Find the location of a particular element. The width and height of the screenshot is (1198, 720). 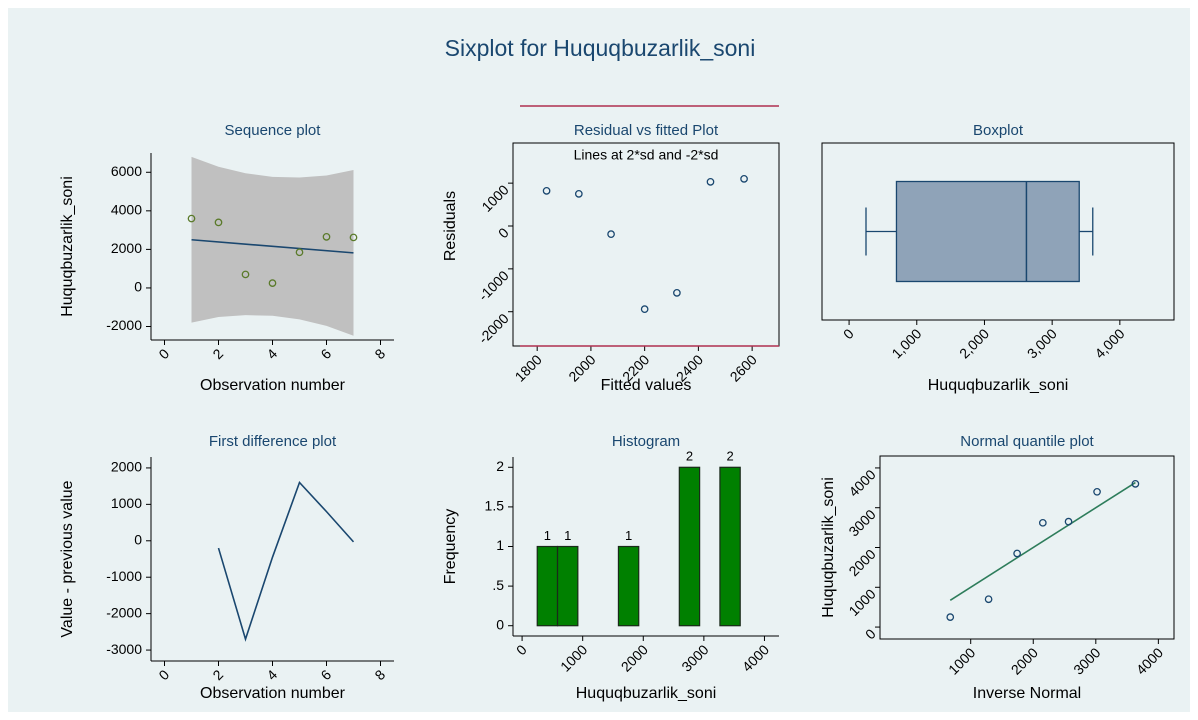

box is located at coordinates (987, 231).